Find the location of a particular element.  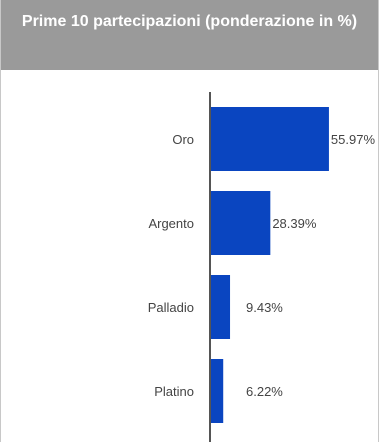

value-label: 6.22% is located at coordinates (264, 391).